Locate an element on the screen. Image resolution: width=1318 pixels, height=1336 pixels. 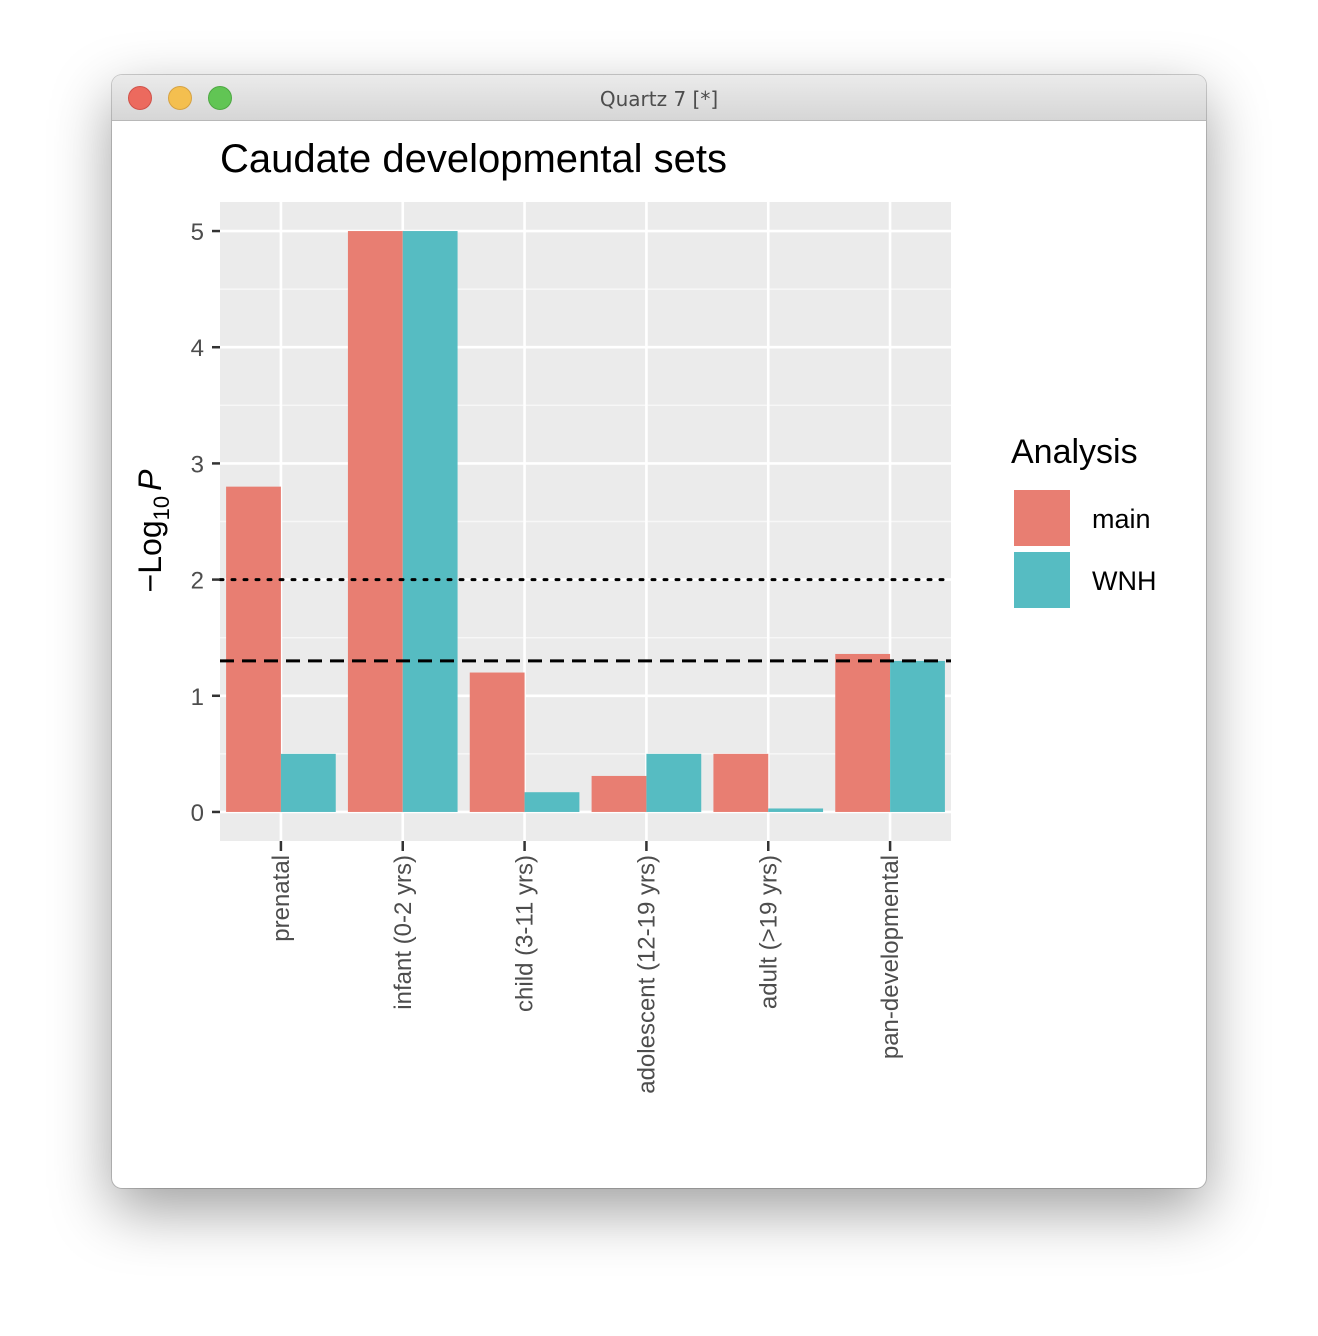
chart-title: Caudate developmental sets is located at coordinates (473, 159).